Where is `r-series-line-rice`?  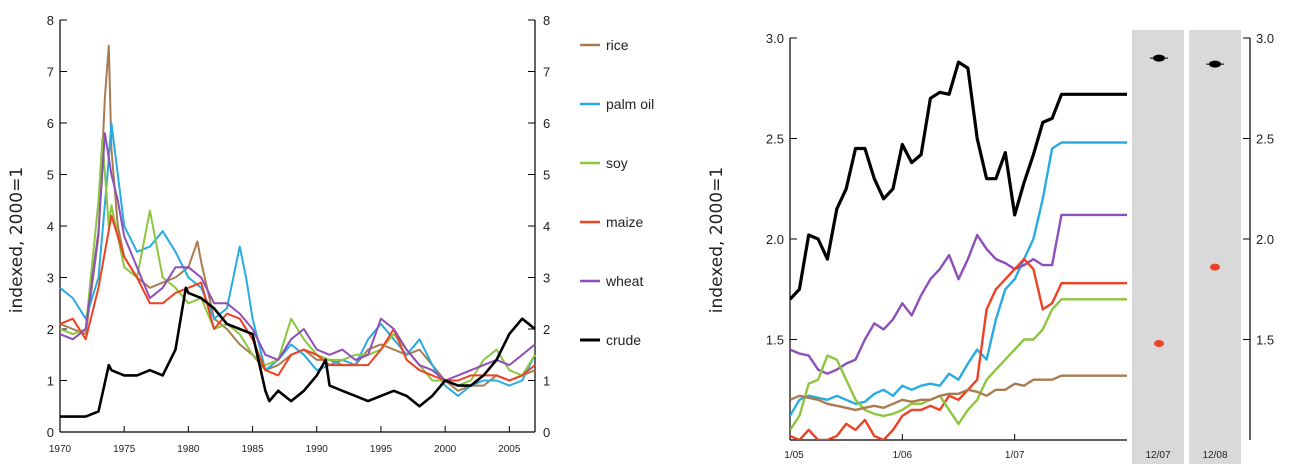
r-series-line-rice is located at coordinates (958, 393).